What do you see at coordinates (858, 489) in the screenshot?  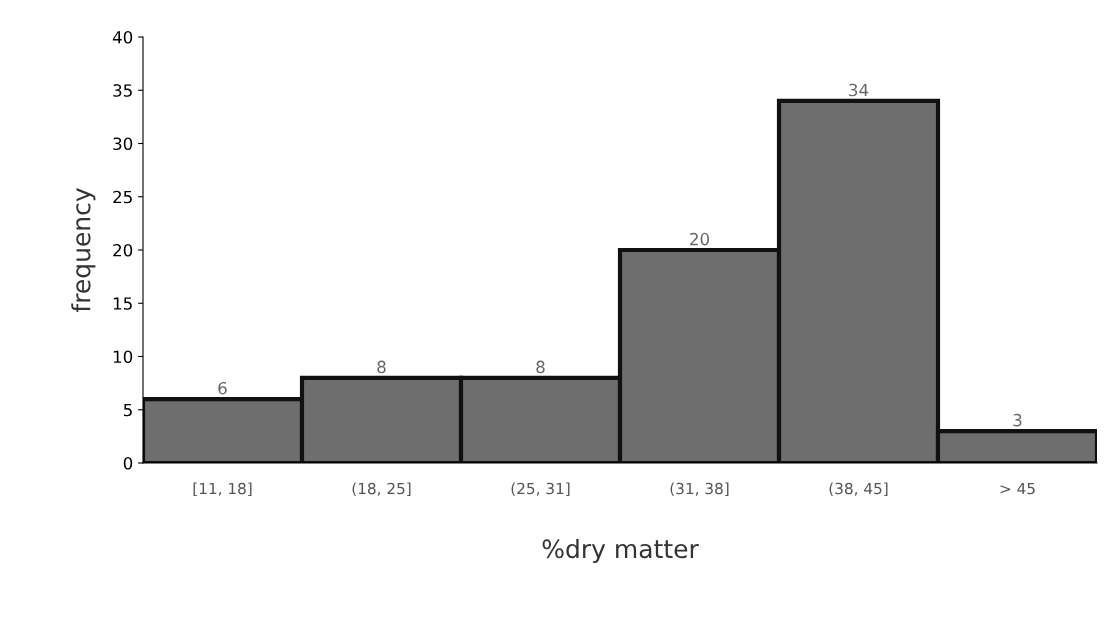 I see `x-tick-label: (38, 45]` at bounding box center [858, 489].